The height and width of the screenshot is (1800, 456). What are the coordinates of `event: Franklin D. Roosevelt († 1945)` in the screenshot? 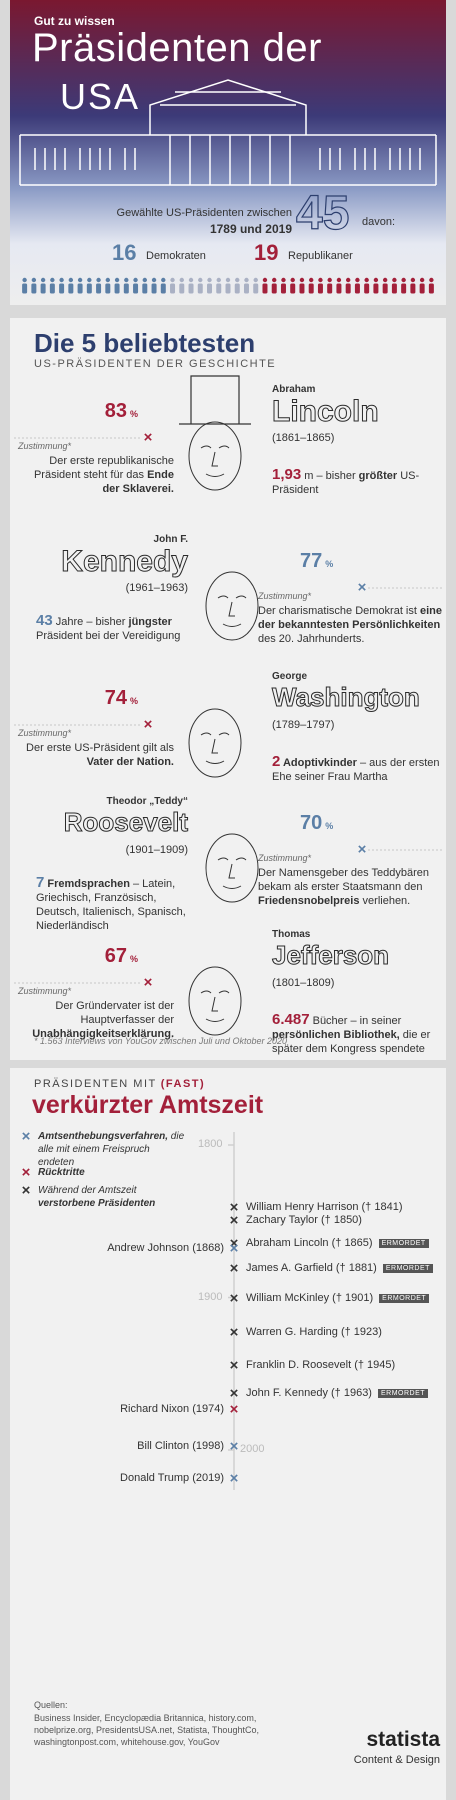 It's located at (320, 1365).